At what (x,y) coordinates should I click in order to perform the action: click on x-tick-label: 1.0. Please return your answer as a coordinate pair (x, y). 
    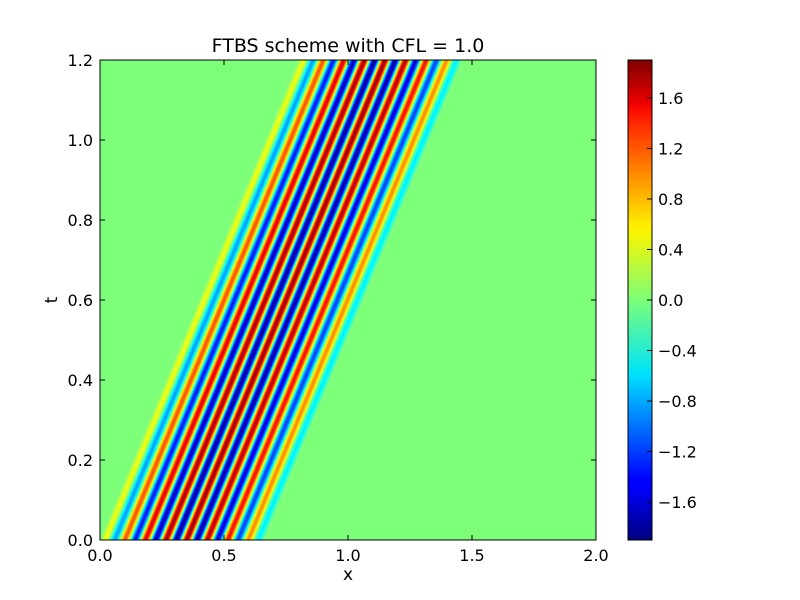
    Looking at the image, I should click on (347, 555).